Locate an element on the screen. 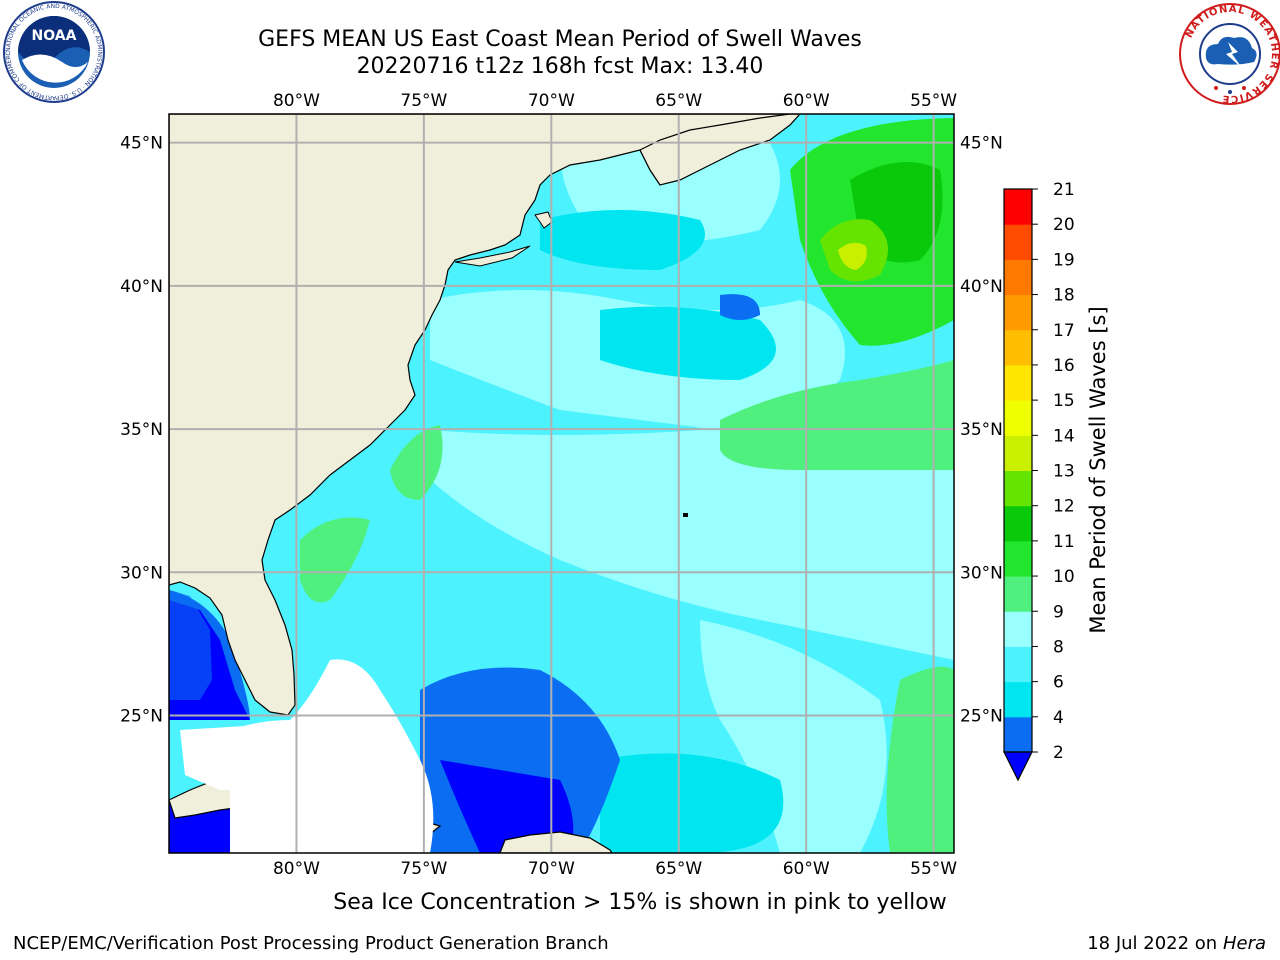 This screenshot has width=1280, height=960. colorbar-tick-label: 4 is located at coordinates (1058, 718).